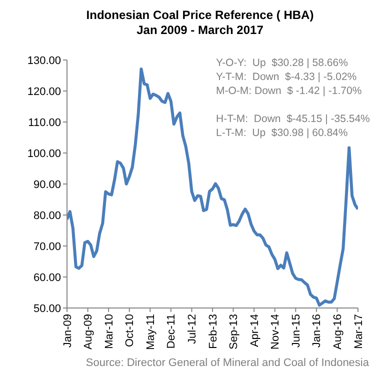 This screenshot has height=374, width=377. What do you see at coordinates (296, 331) in the screenshot?
I see `x-tick-label: Jun-15` at bounding box center [296, 331].